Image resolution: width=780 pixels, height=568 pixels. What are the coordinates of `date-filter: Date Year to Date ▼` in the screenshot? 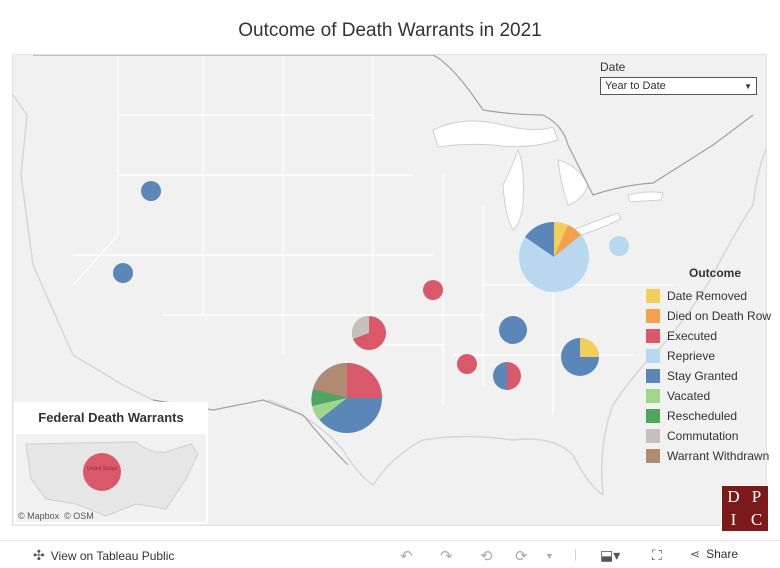 It's located at (682, 77).